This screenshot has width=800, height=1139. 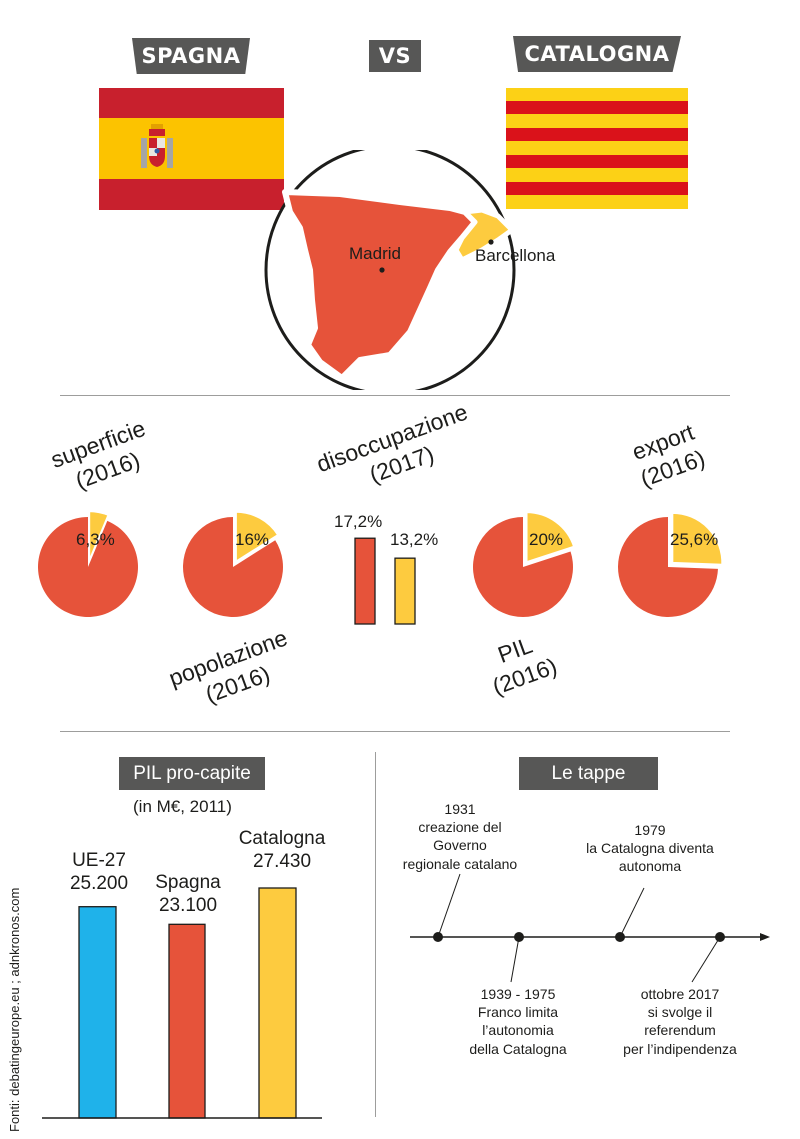 I want to click on title-export: export (2016), so click(x=668, y=455).